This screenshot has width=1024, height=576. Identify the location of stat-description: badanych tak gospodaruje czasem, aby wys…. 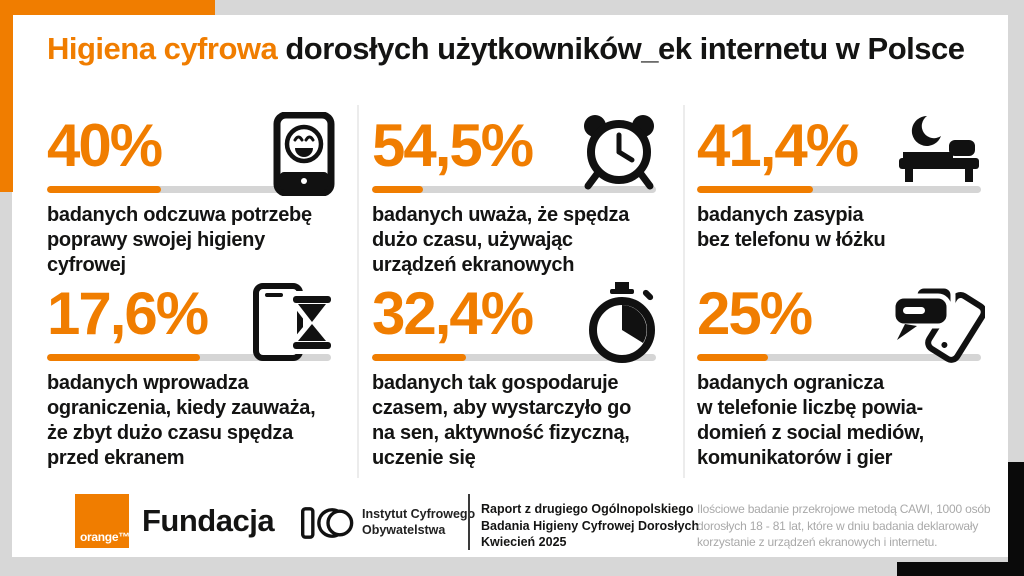
(501, 420).